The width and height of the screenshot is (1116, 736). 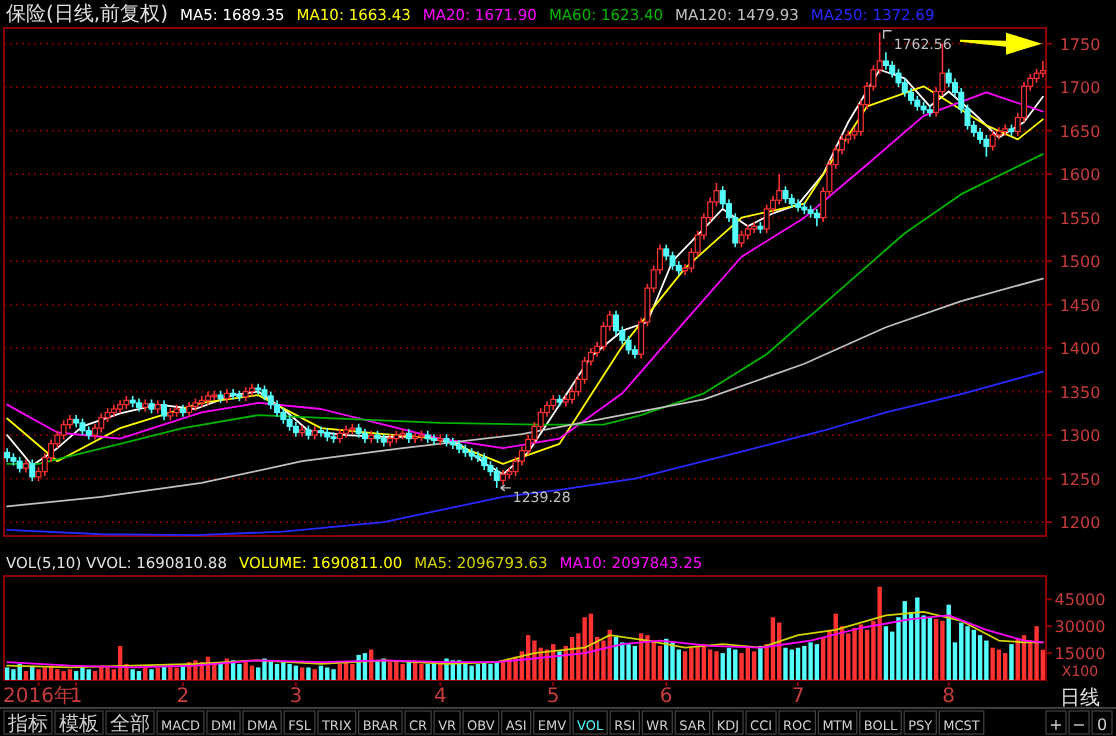 I want to click on x-tick-label: 2016年, so click(x=38, y=696).